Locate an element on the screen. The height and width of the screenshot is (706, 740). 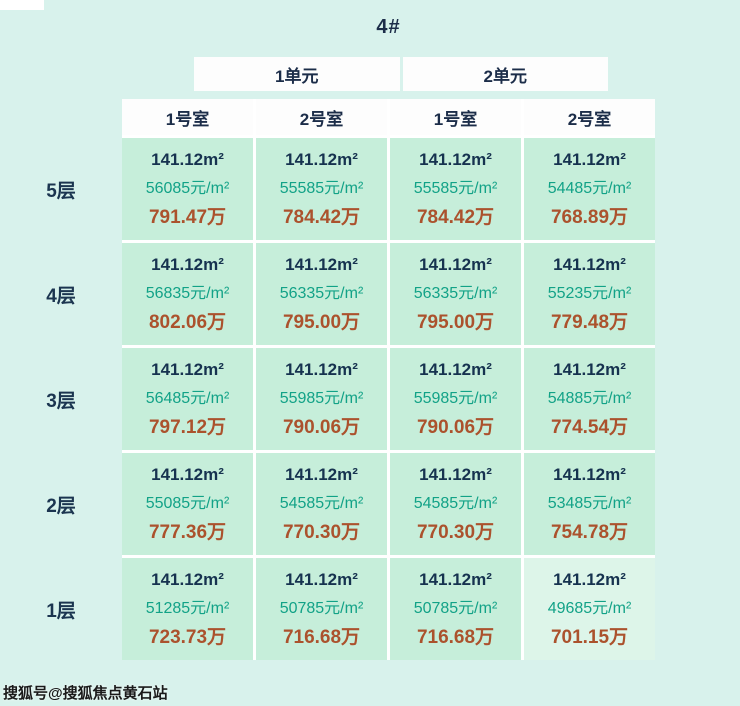
unit-price-value: 49685元/m² is located at coordinates (589, 608).